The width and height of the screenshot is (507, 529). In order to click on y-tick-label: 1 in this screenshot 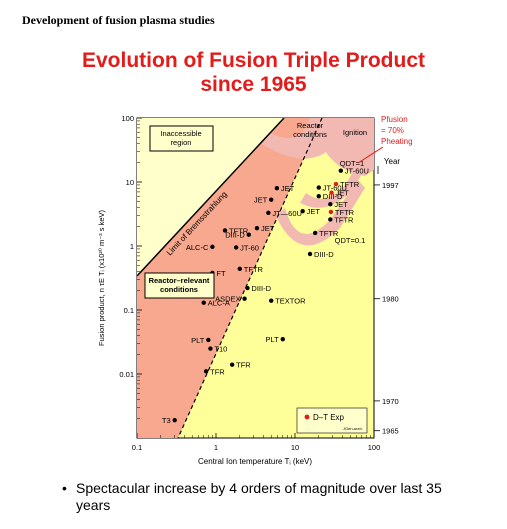, I will do `click(132, 246)`.